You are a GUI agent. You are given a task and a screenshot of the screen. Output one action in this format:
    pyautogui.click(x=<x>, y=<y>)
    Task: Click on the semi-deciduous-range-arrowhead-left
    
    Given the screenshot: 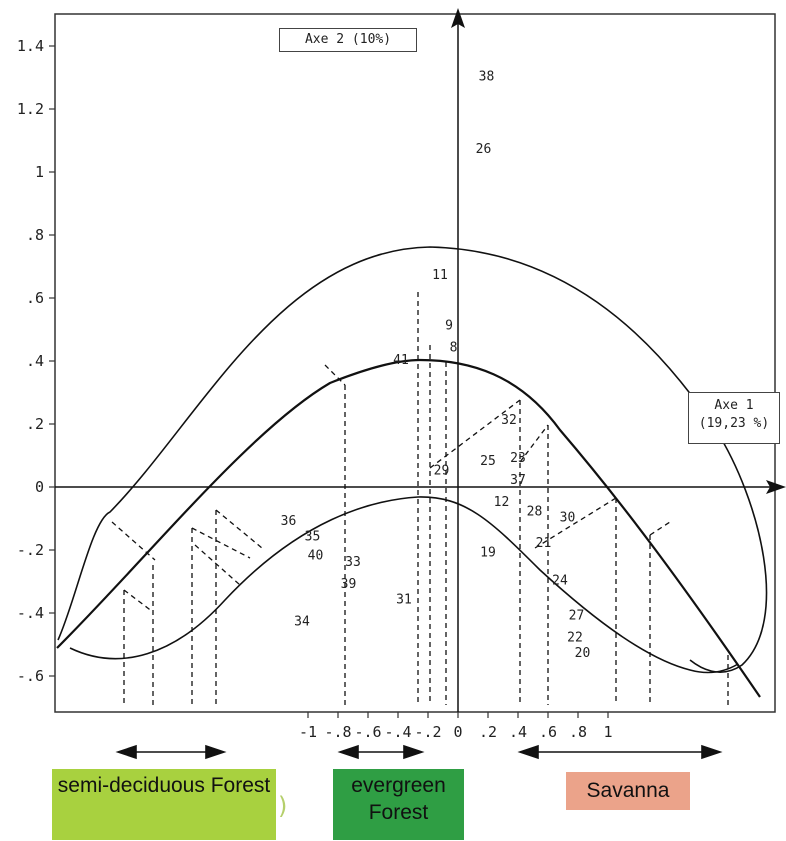 What is the action you would take?
    pyautogui.click(x=126, y=752)
    